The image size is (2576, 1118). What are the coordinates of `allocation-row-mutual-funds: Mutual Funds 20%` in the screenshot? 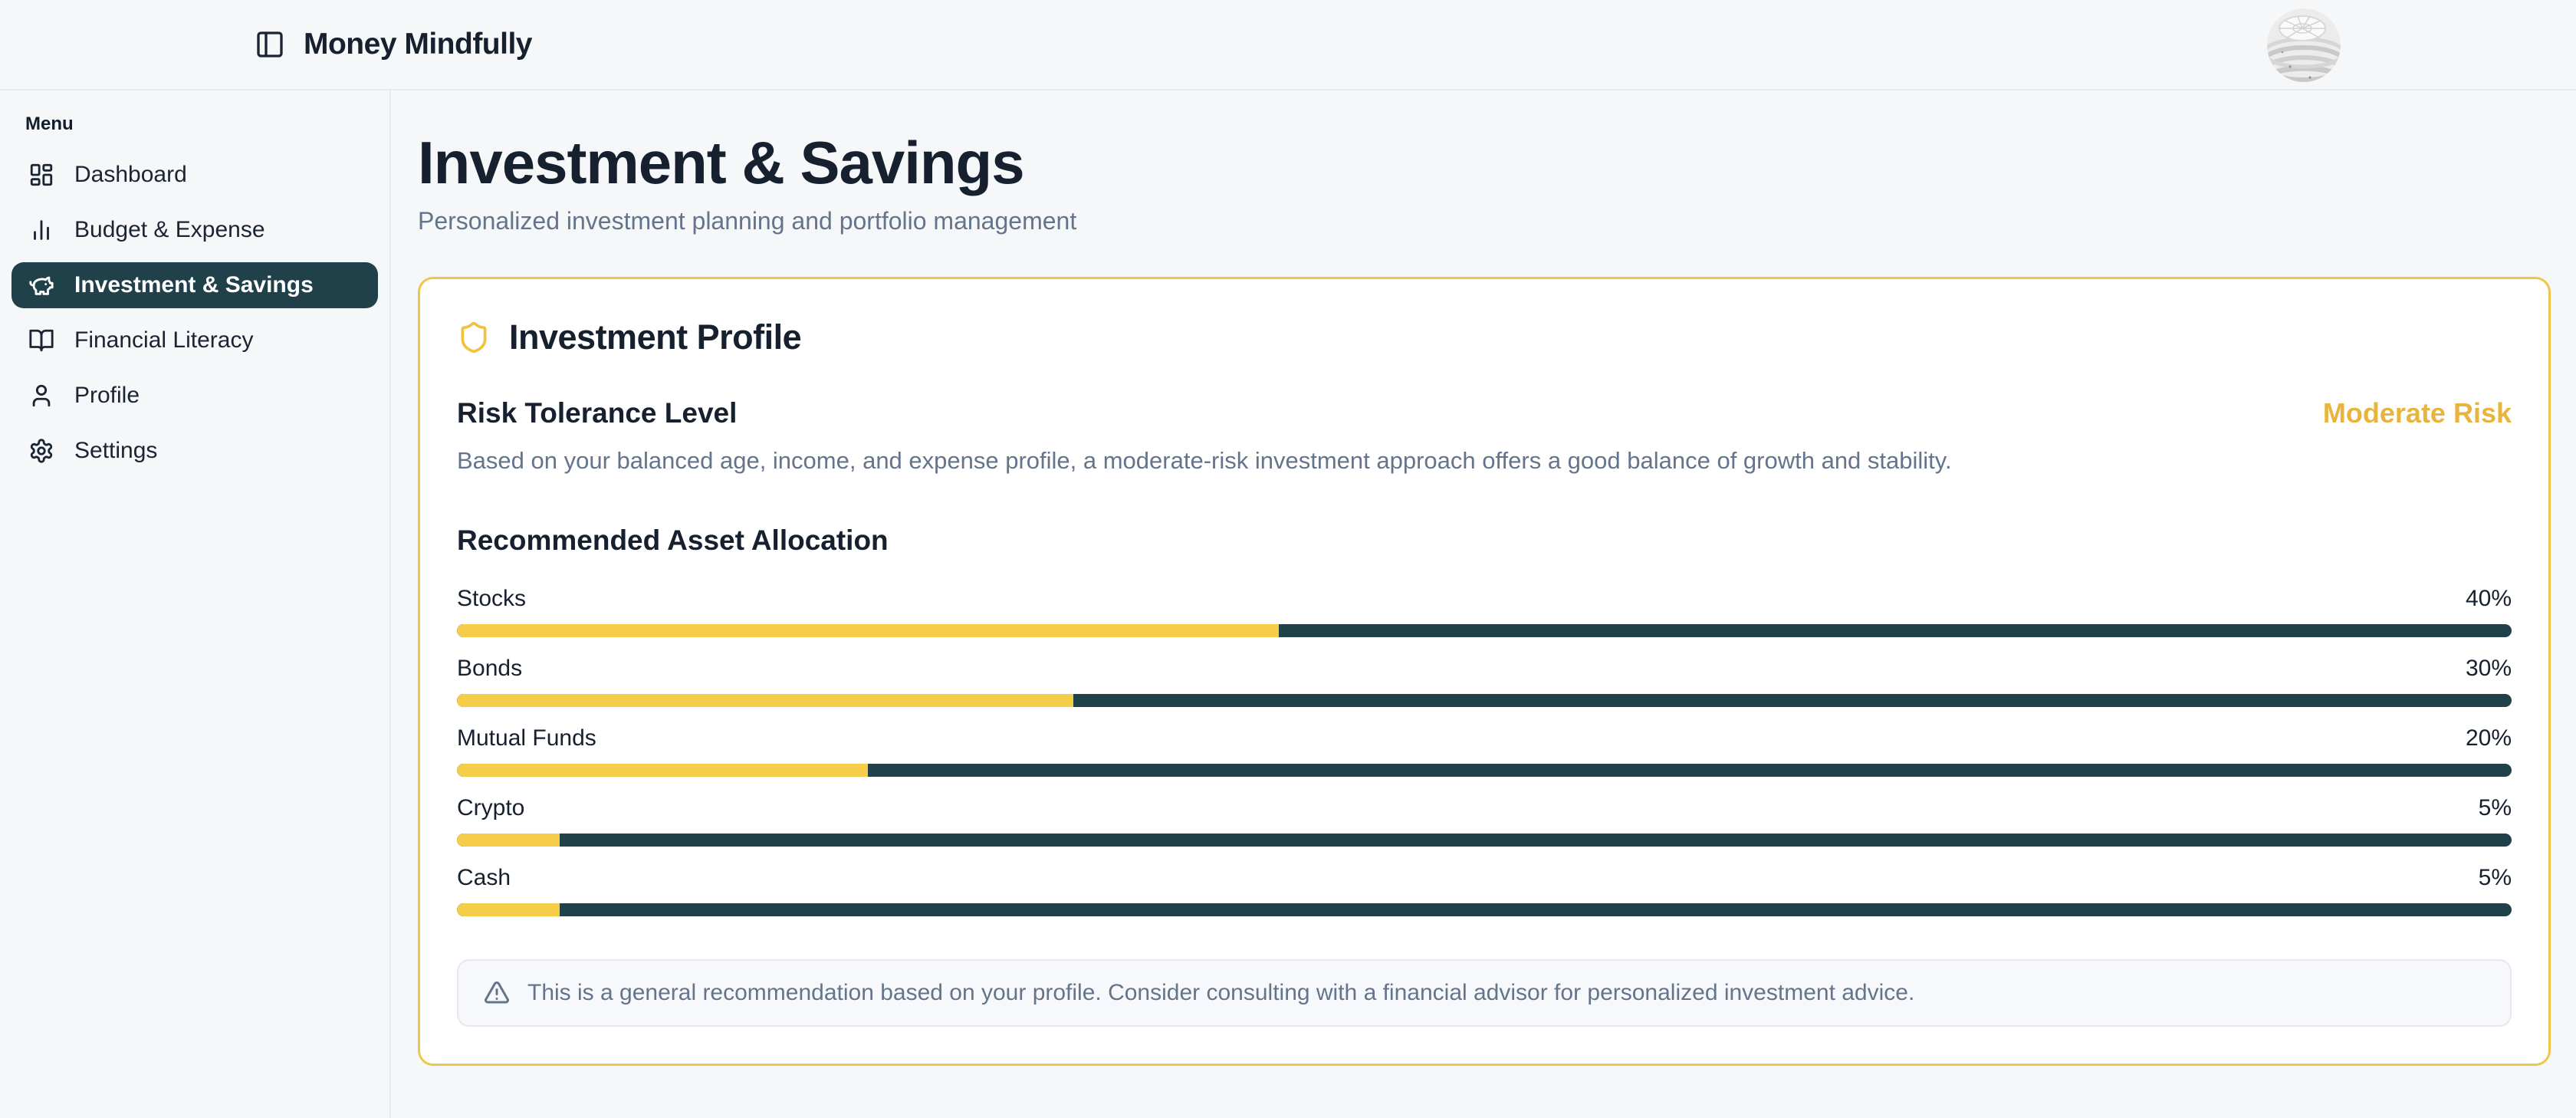 It's located at (1485, 751).